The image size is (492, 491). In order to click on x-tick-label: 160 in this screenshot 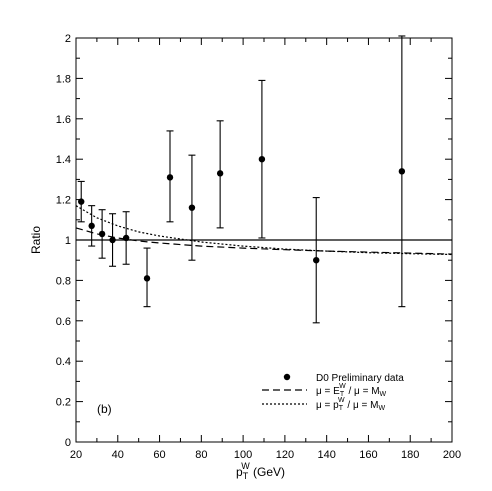, I will do `click(368, 455)`.